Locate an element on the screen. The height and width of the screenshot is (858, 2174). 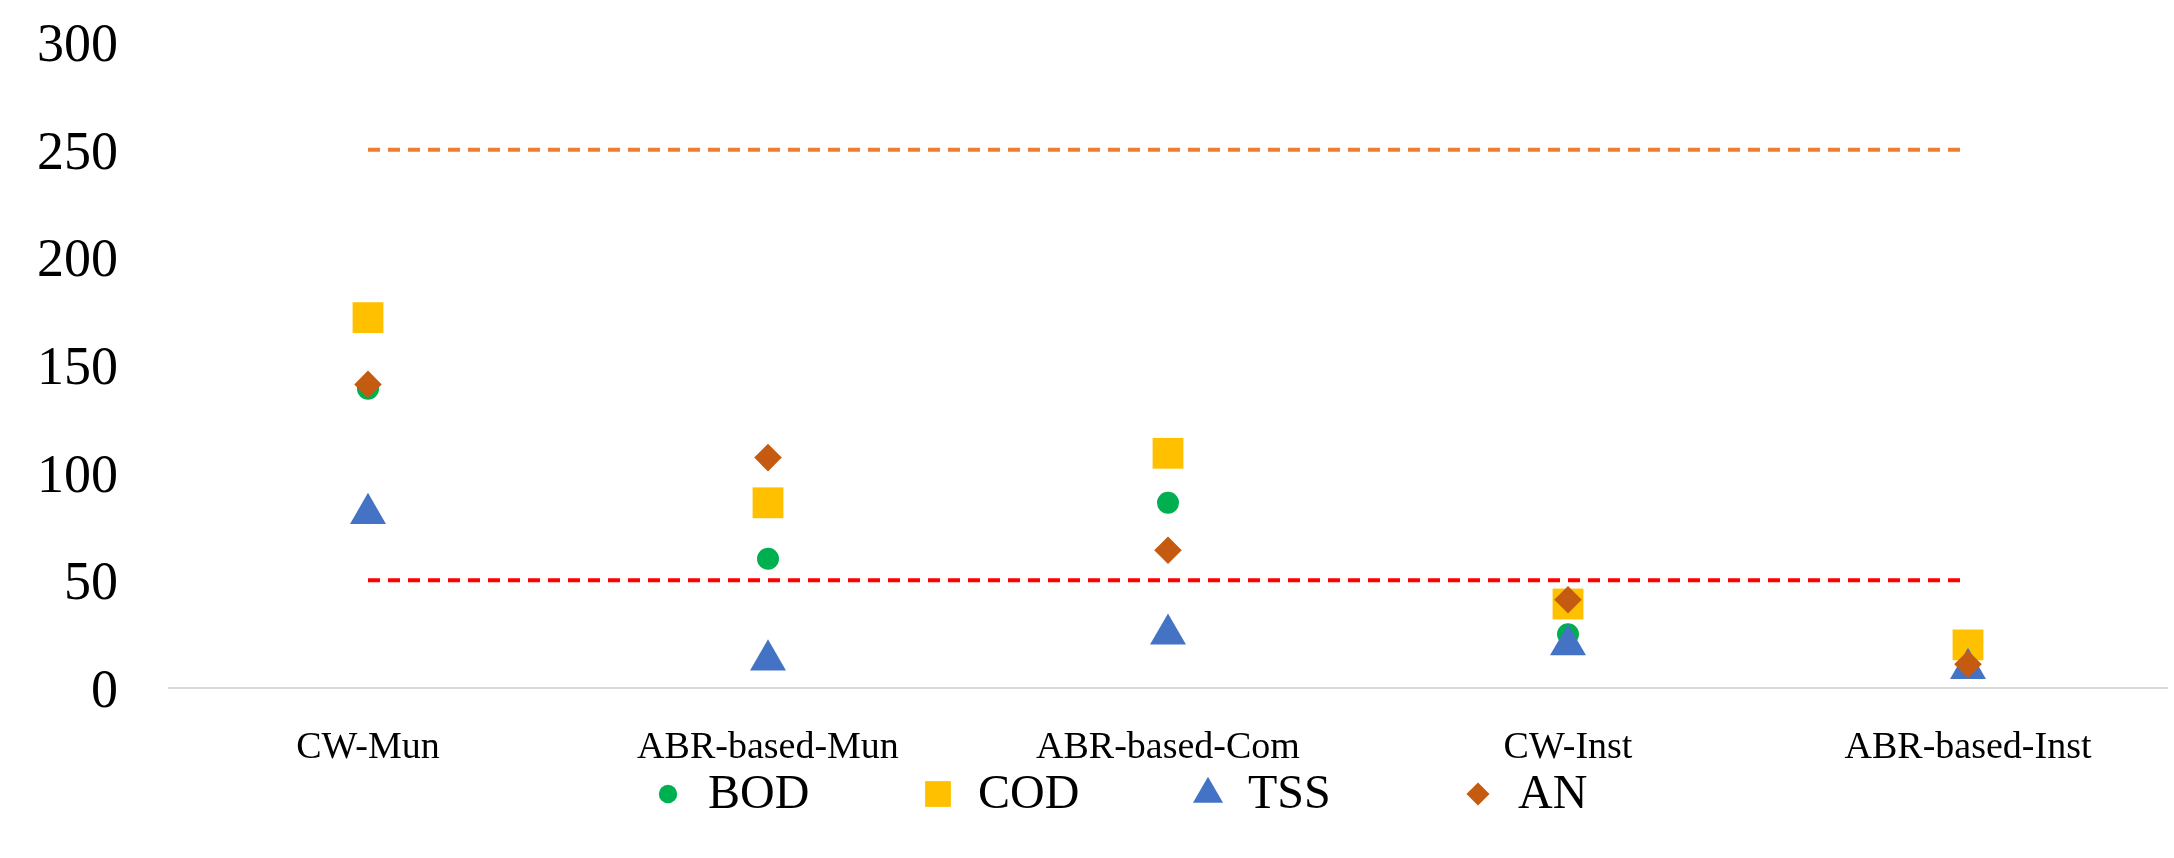
x-tick-label: ABR-based-Com is located at coordinates (1168, 745).